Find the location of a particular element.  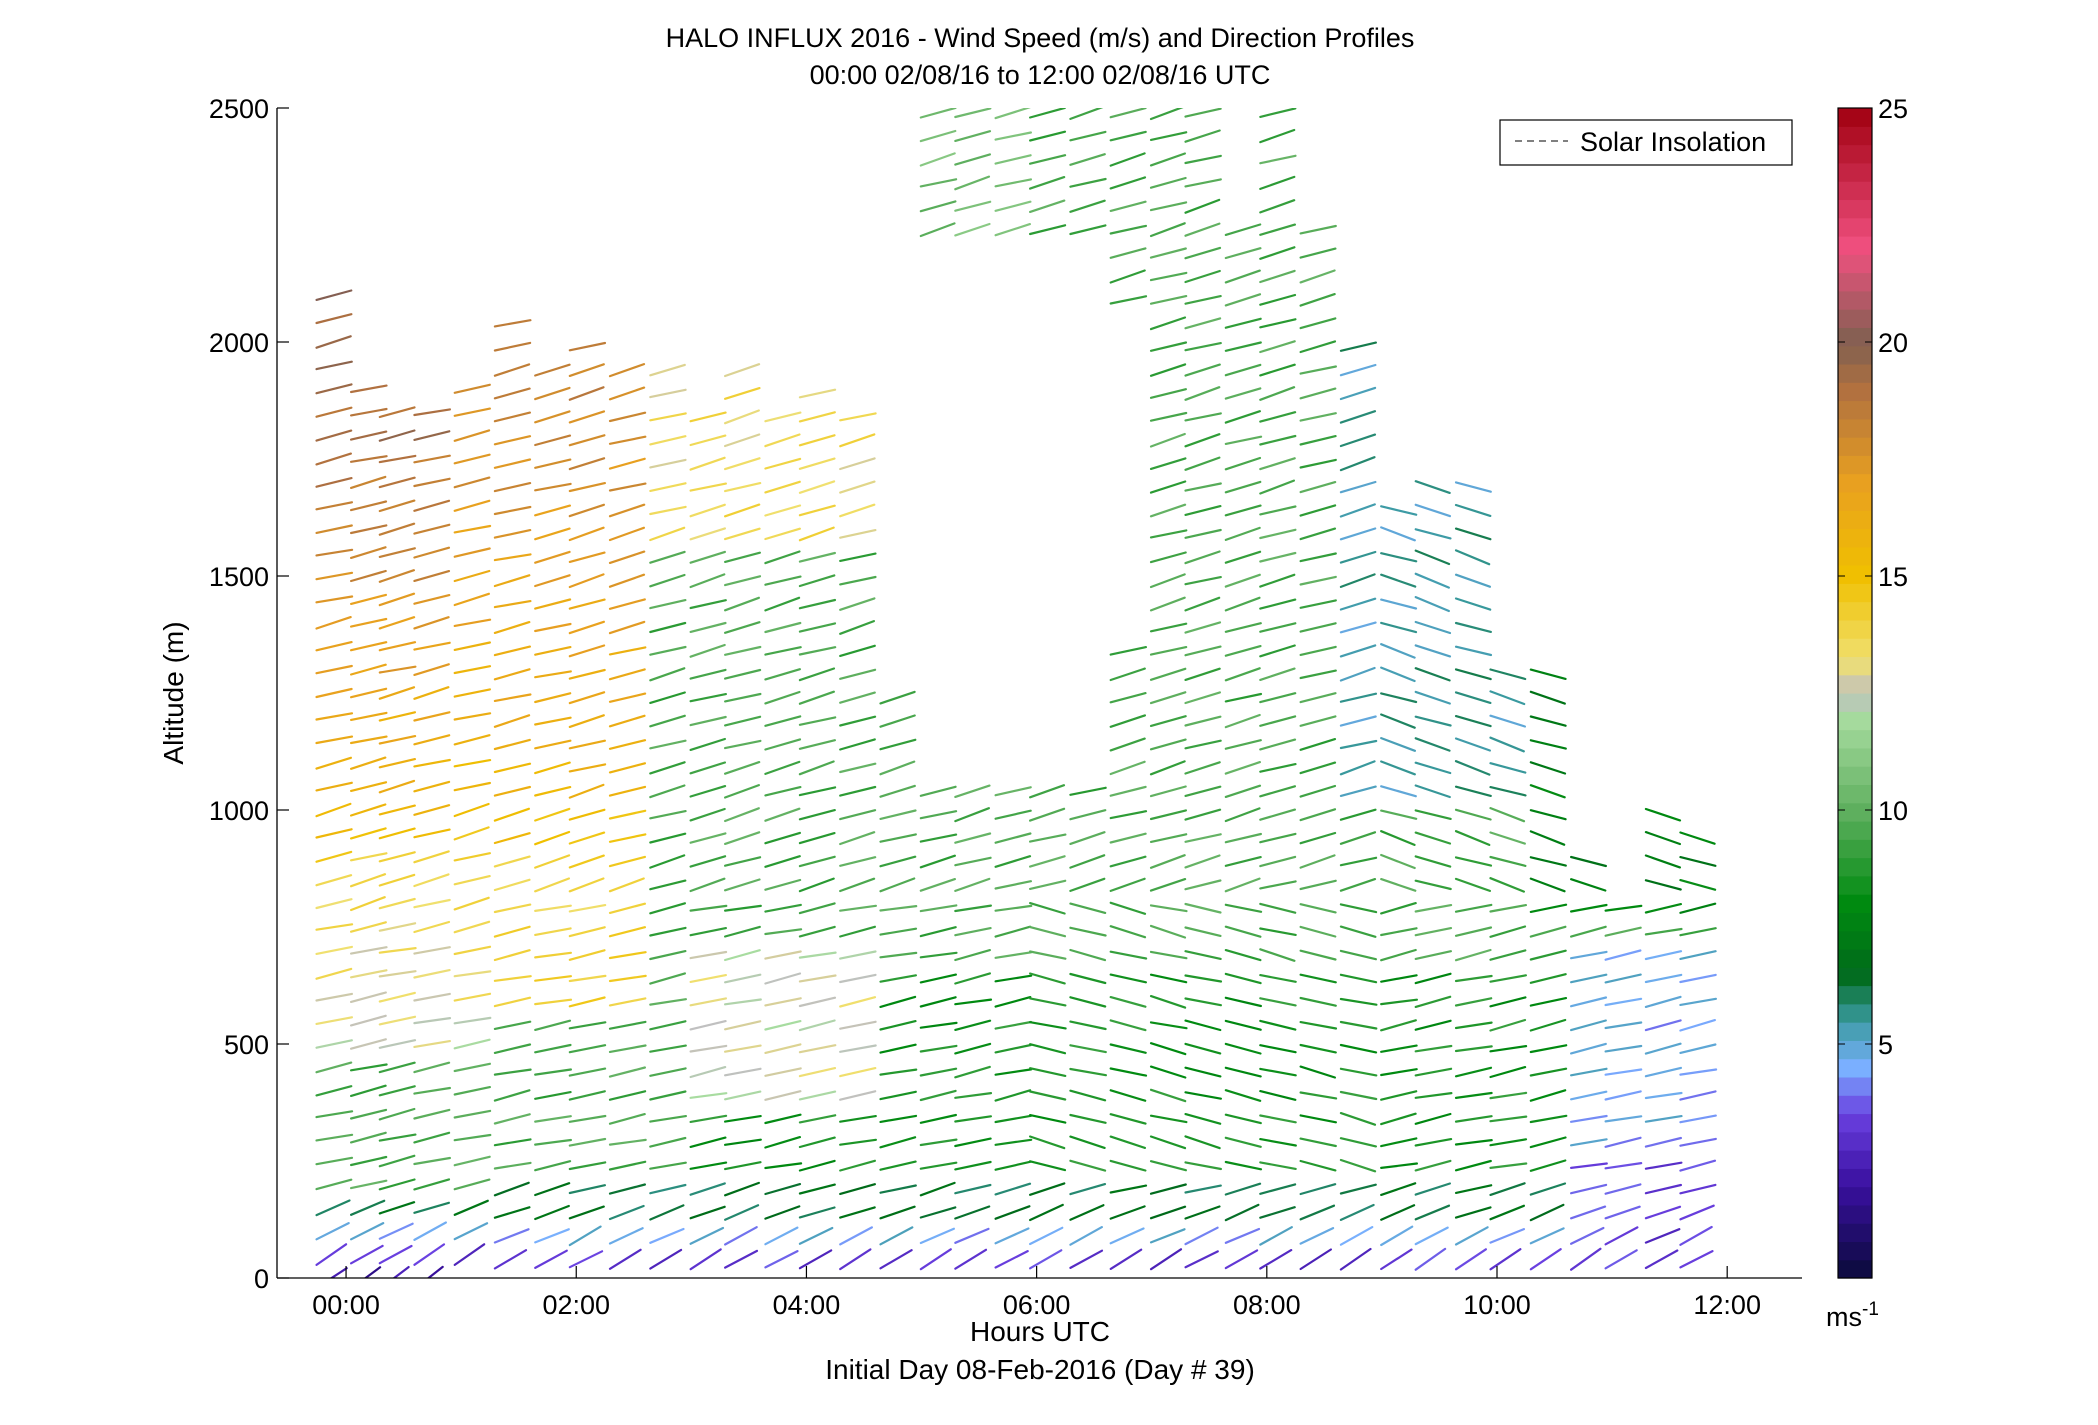

colorbar-tick-label: 20 is located at coordinates (1893, 343).